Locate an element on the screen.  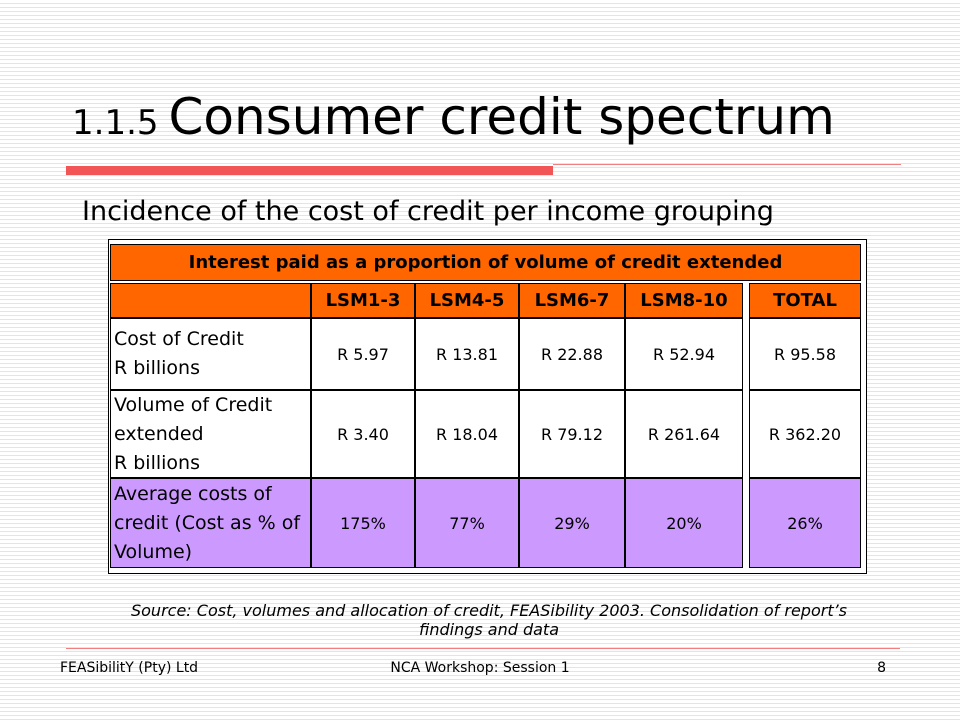
table-cell: R 3.40 is located at coordinates (363, 434).